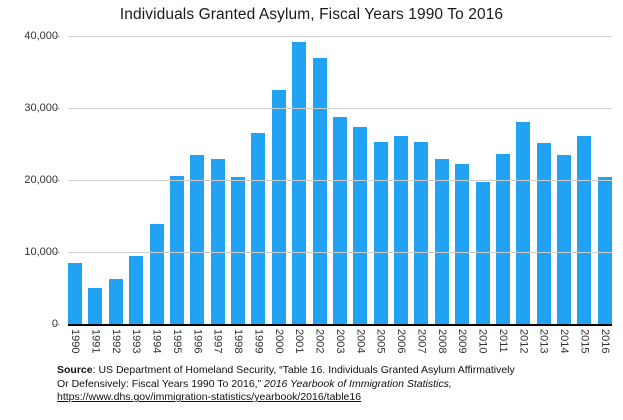  What do you see at coordinates (401, 341) in the screenshot?
I see `x-label-2006: 2006` at bounding box center [401, 341].